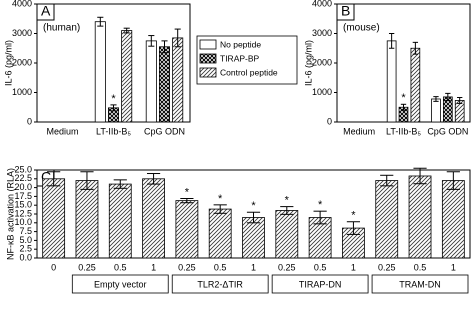 Image resolution: width=474 pixels, height=323 pixels. What do you see at coordinates (53, 267) in the screenshot?
I see `x-tick-label: 0` at bounding box center [53, 267].